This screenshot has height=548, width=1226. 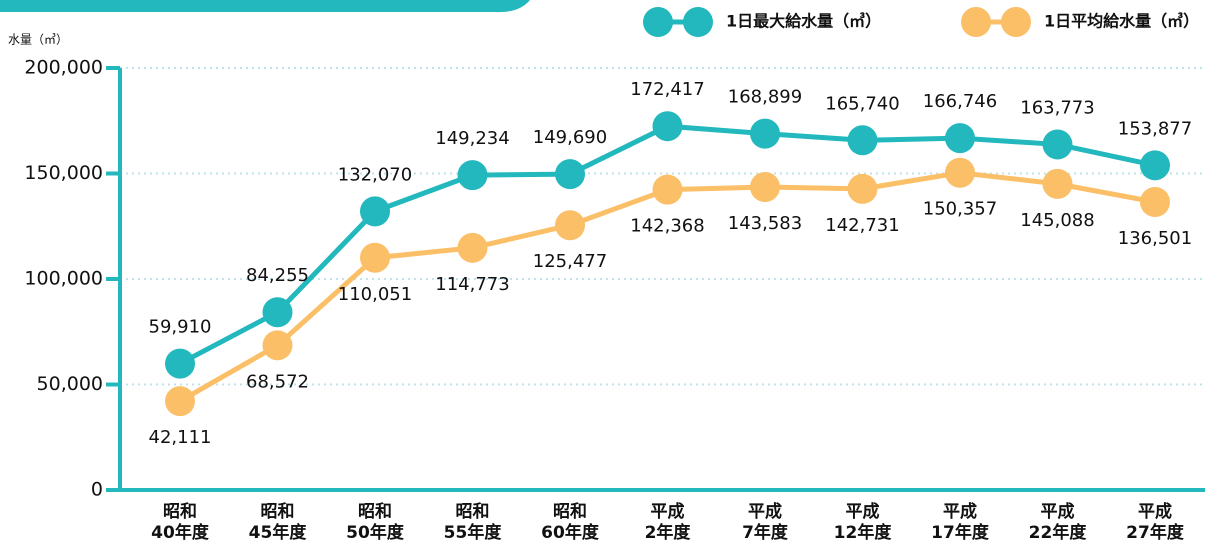 I want to click on data-label: 153,877, so click(x=1155, y=128).